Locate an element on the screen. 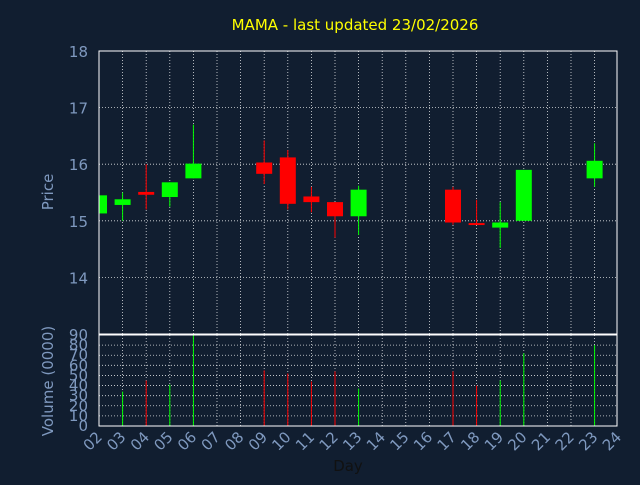  x-tick-label: 24 is located at coordinates (612, 441).